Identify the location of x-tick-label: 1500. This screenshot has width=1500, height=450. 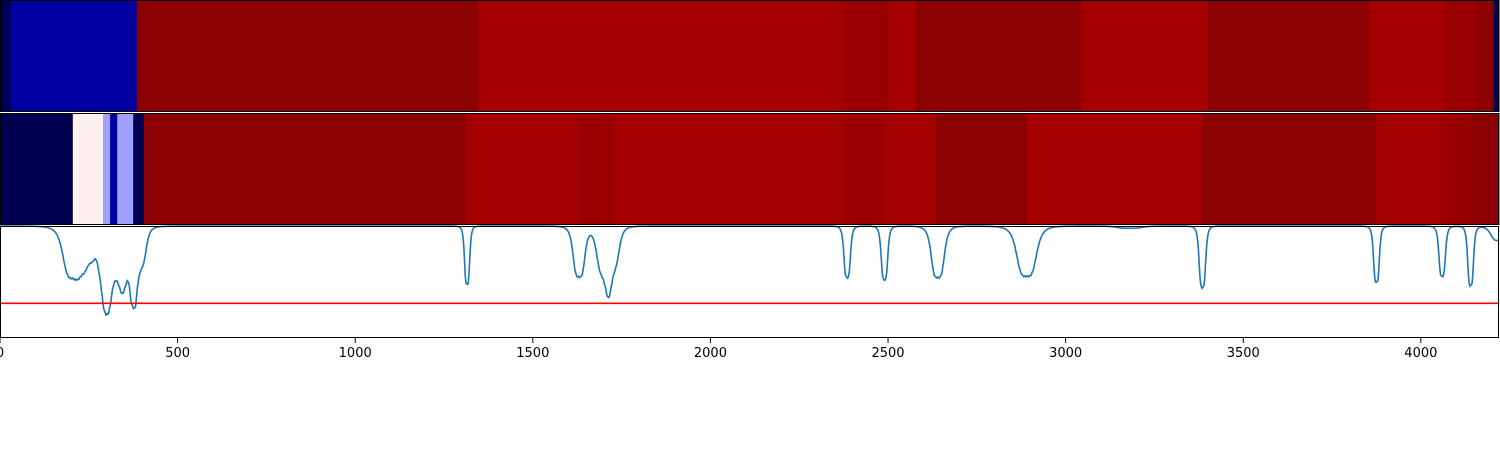
(532, 353).